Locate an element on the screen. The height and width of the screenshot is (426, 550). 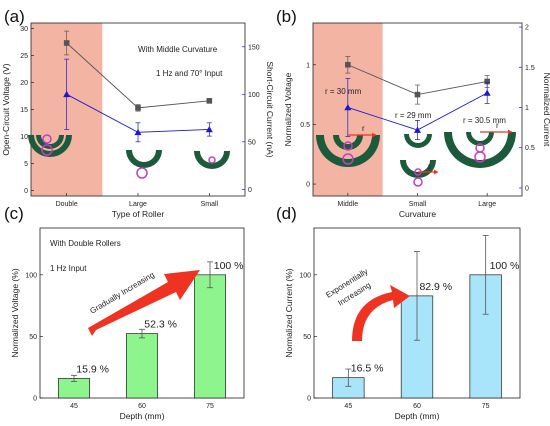
x-tick-label-d-2: 75 is located at coordinates (486, 406).